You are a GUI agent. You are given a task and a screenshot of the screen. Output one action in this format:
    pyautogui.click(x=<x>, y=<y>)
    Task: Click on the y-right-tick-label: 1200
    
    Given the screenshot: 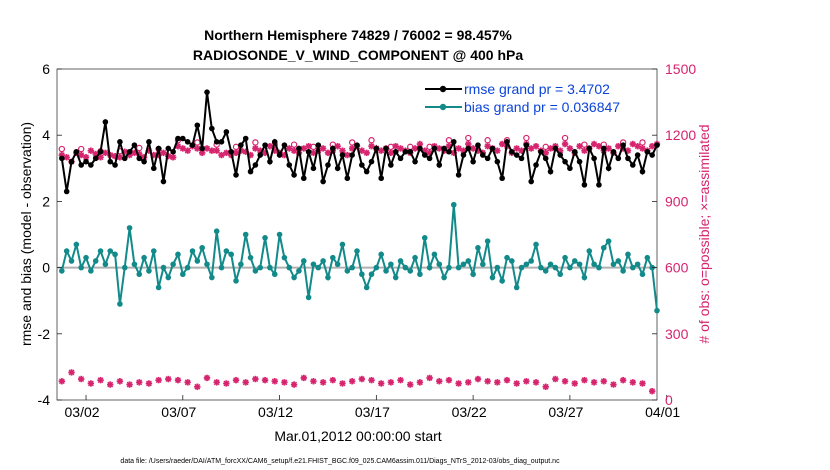 What is the action you would take?
    pyautogui.click(x=680, y=135)
    